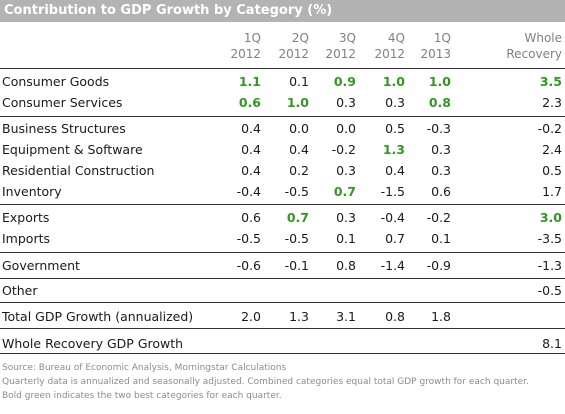  Describe the element at coordinates (32, 191) in the screenshot. I see `row-label: Inventory` at that location.